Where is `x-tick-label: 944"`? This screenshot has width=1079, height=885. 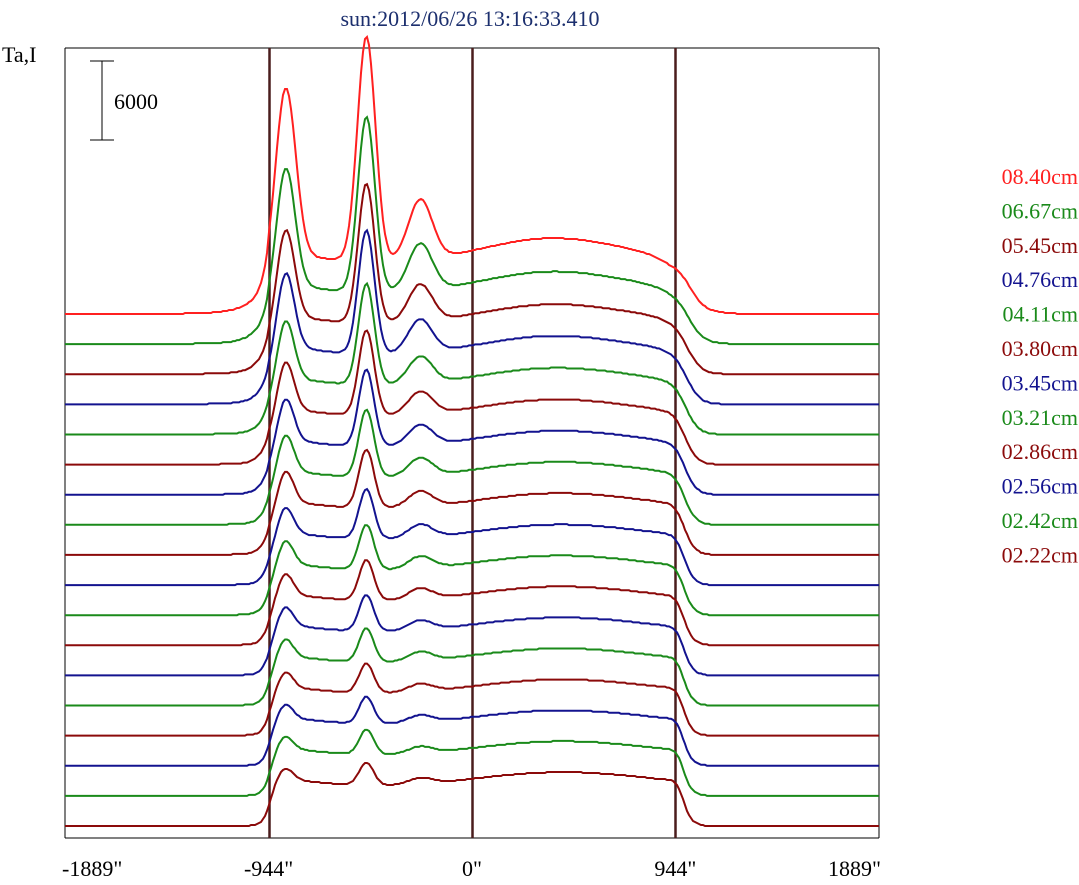
x-tick-label: 944" is located at coordinates (675, 868).